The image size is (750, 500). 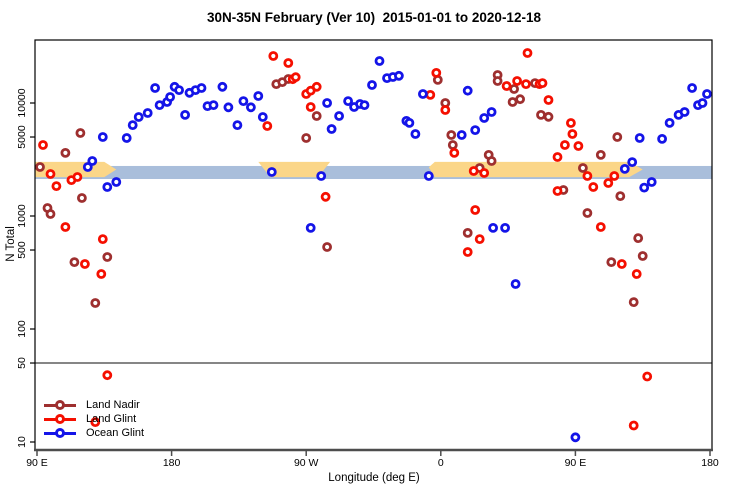 I want to click on legend-label: Land Nadir, so click(x=113, y=405).